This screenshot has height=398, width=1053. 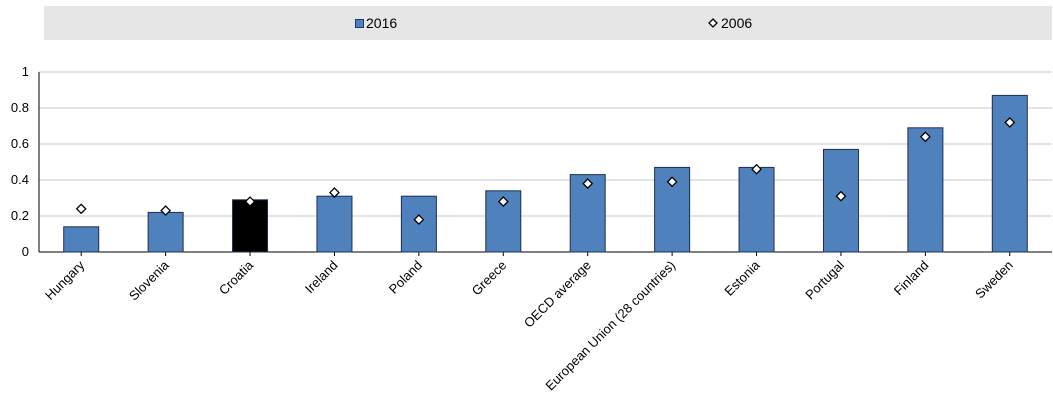 What do you see at coordinates (742, 278) in the screenshot?
I see `x-category-label: Estonia` at bounding box center [742, 278].